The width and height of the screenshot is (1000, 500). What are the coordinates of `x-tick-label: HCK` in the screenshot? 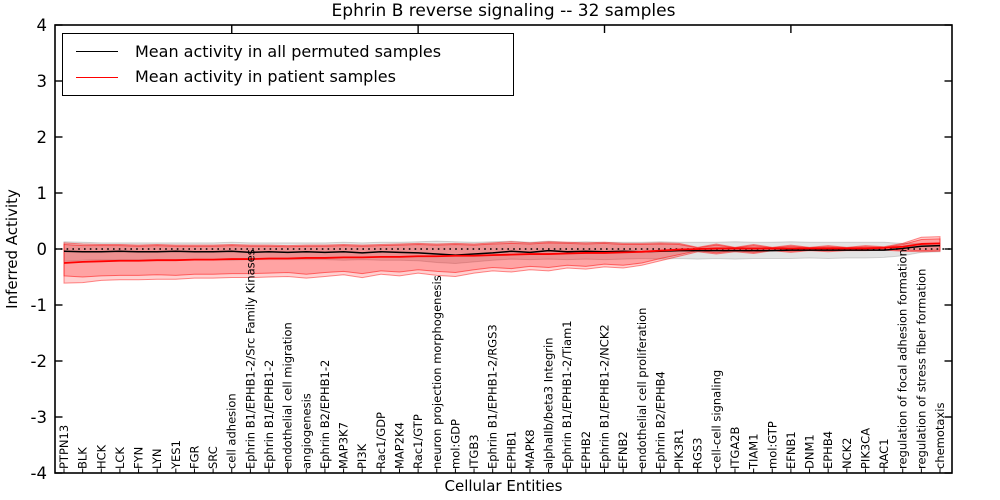 It's located at (101, 456).